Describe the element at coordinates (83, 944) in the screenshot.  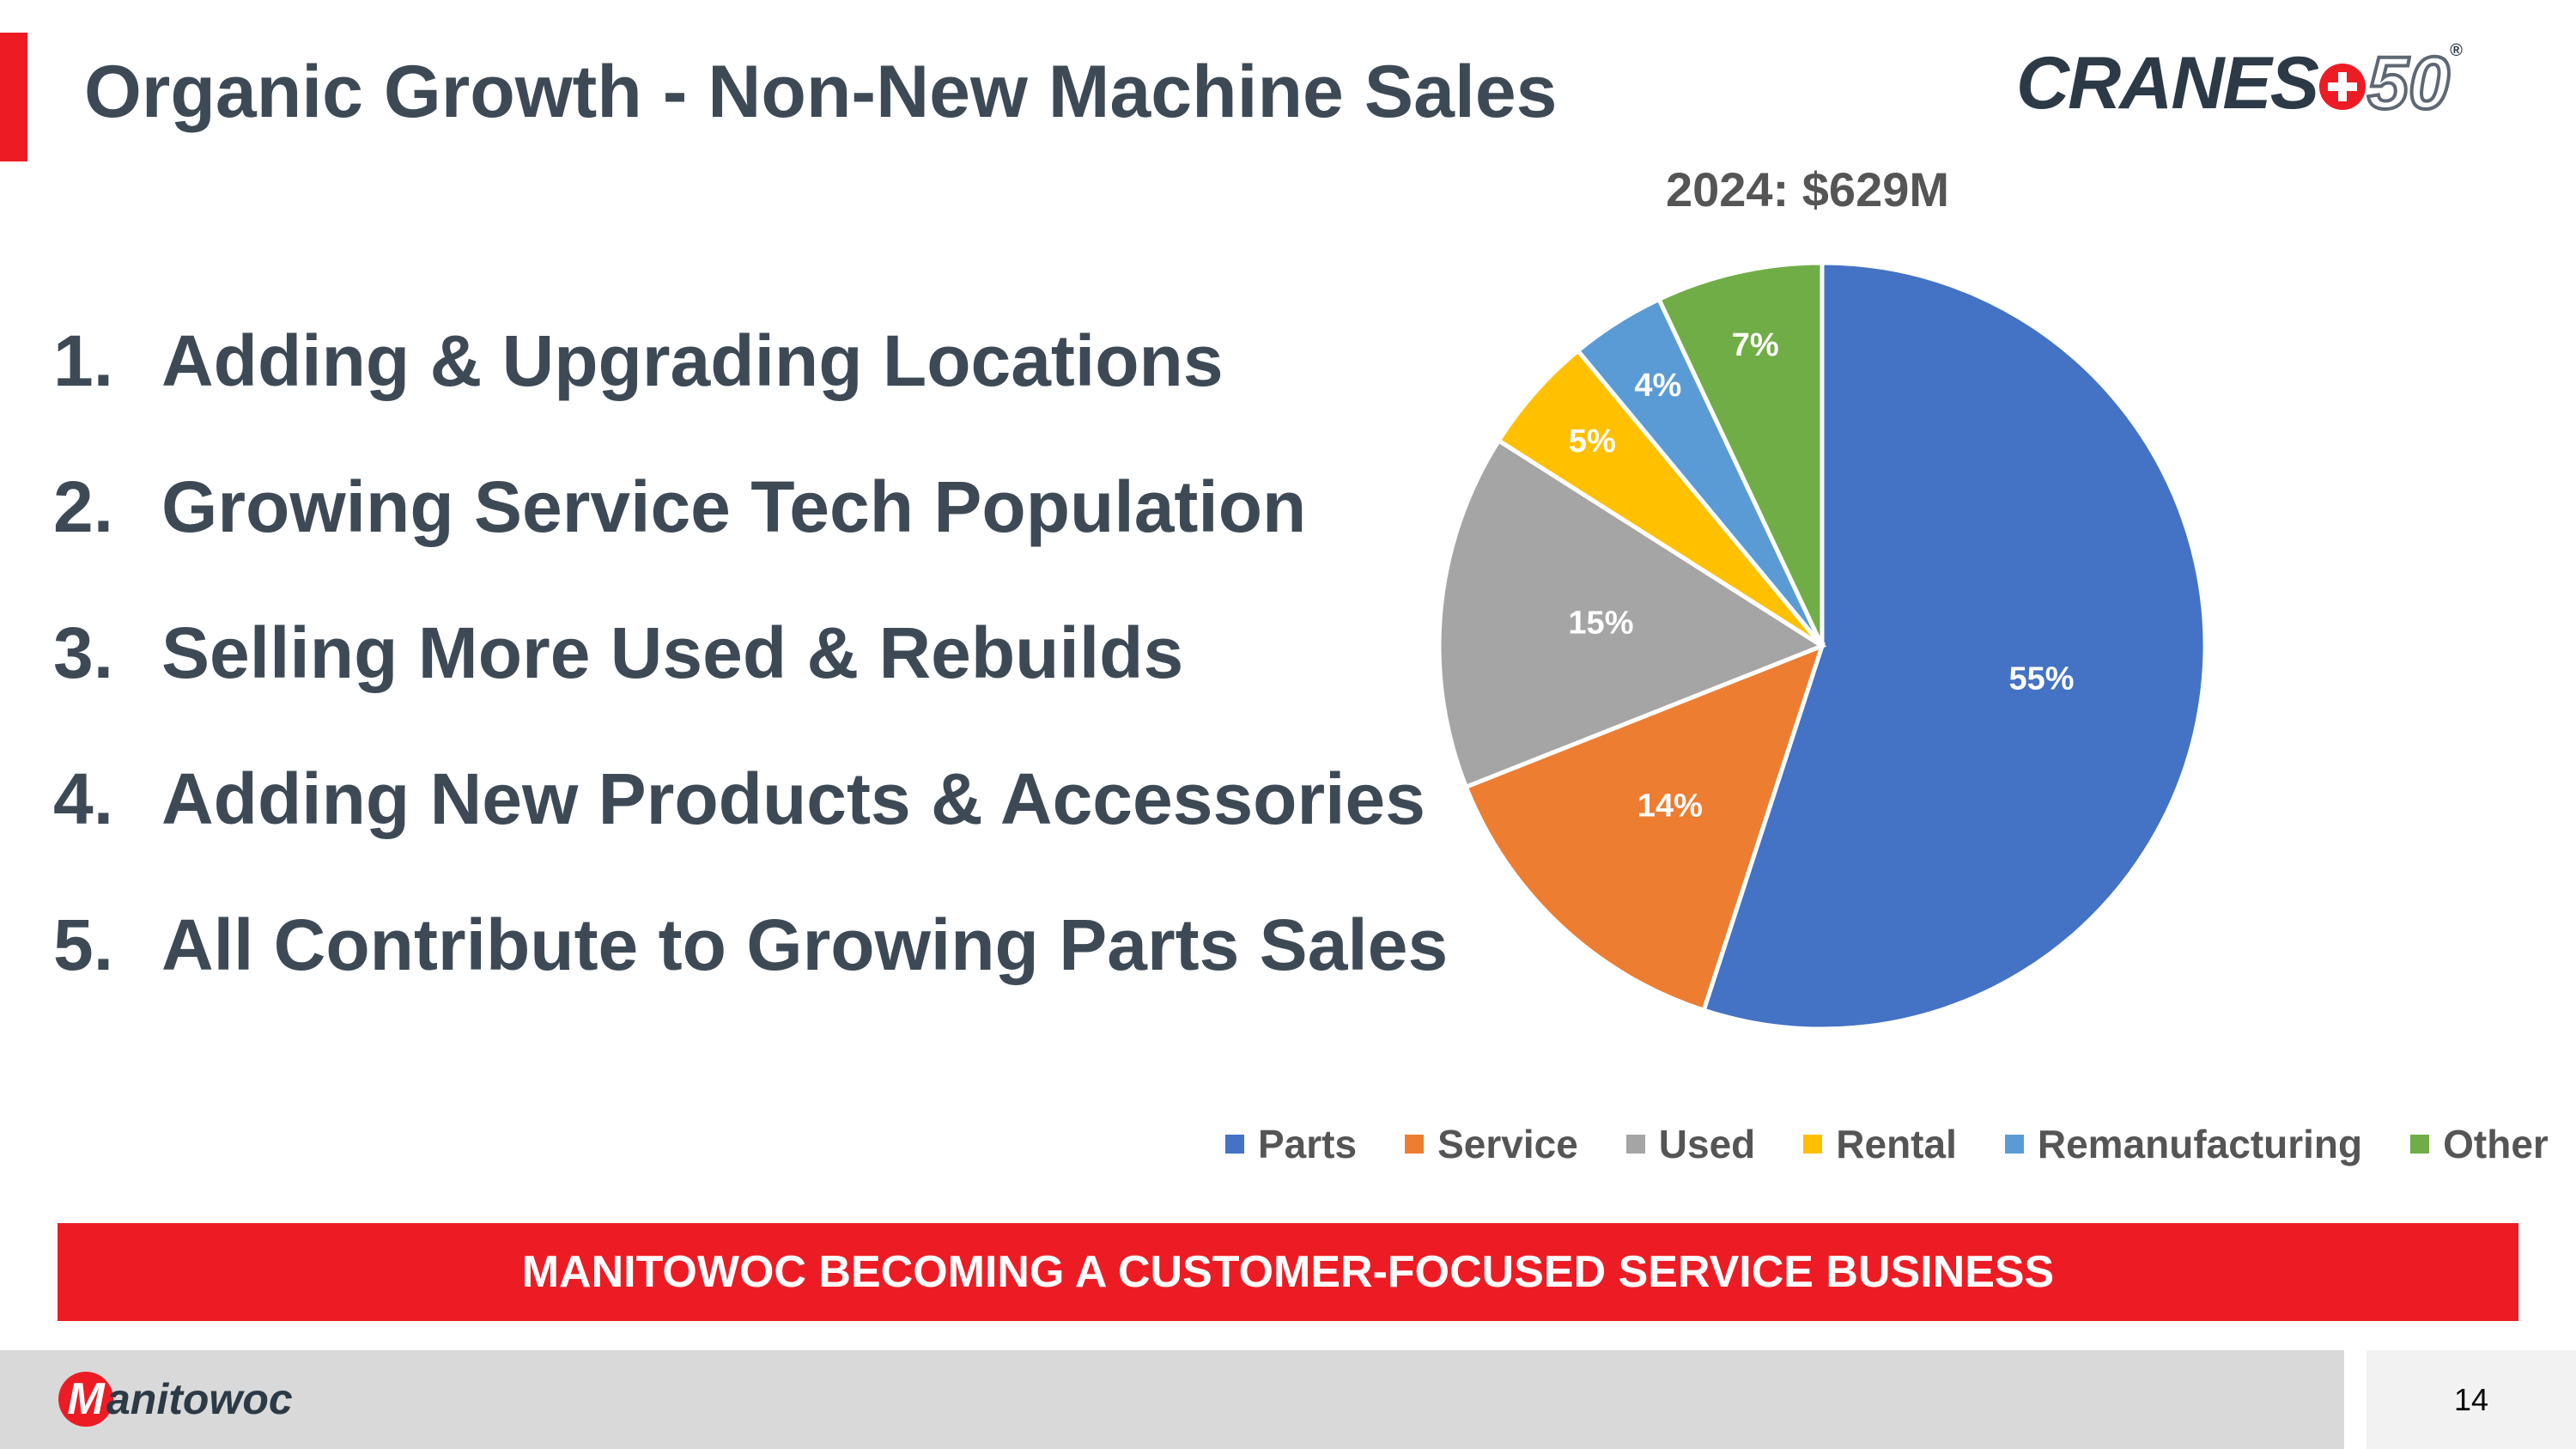
I see `list-number: 5.` at that location.